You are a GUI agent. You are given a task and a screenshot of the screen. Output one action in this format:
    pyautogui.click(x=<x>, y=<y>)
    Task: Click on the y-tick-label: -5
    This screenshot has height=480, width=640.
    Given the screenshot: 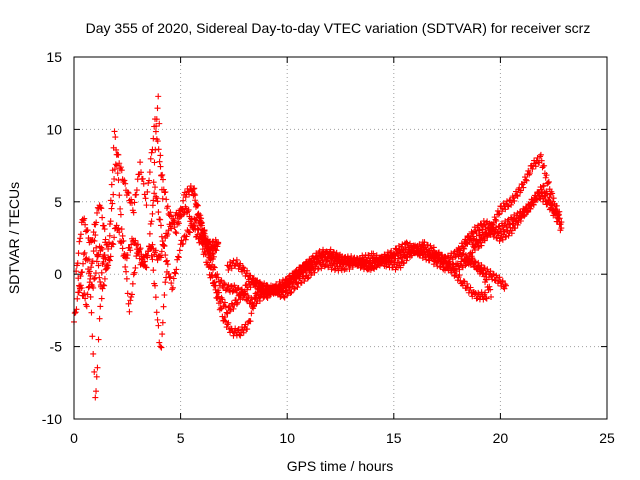 What is the action you would take?
    pyautogui.click(x=56, y=347)
    